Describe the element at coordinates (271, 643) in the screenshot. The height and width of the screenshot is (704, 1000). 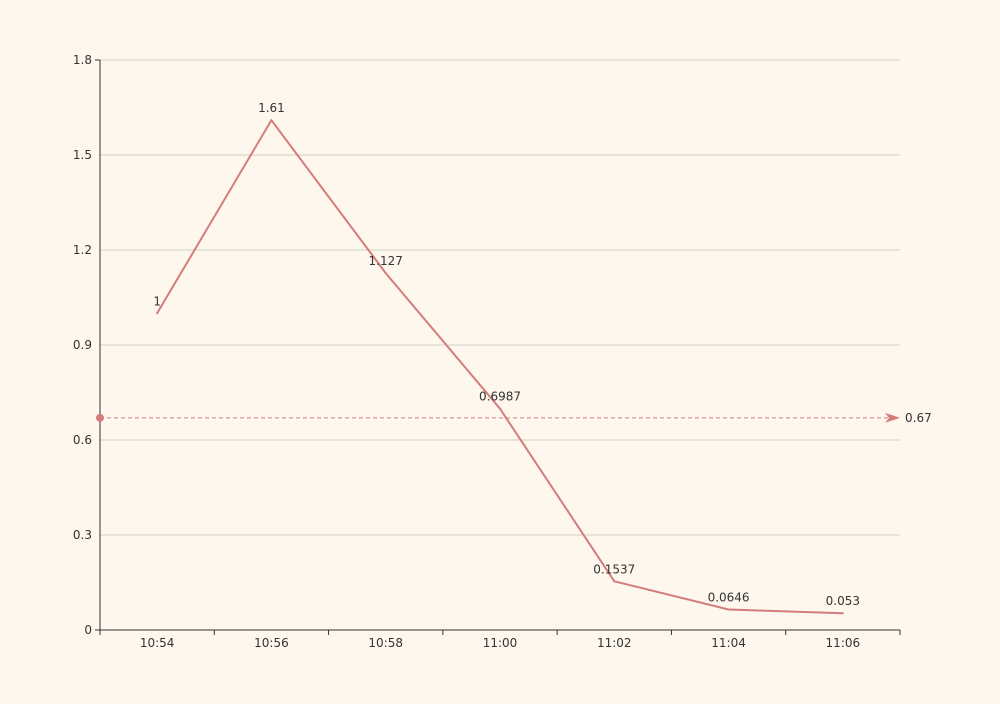
I see `x-tick-label: 10:56` at that location.